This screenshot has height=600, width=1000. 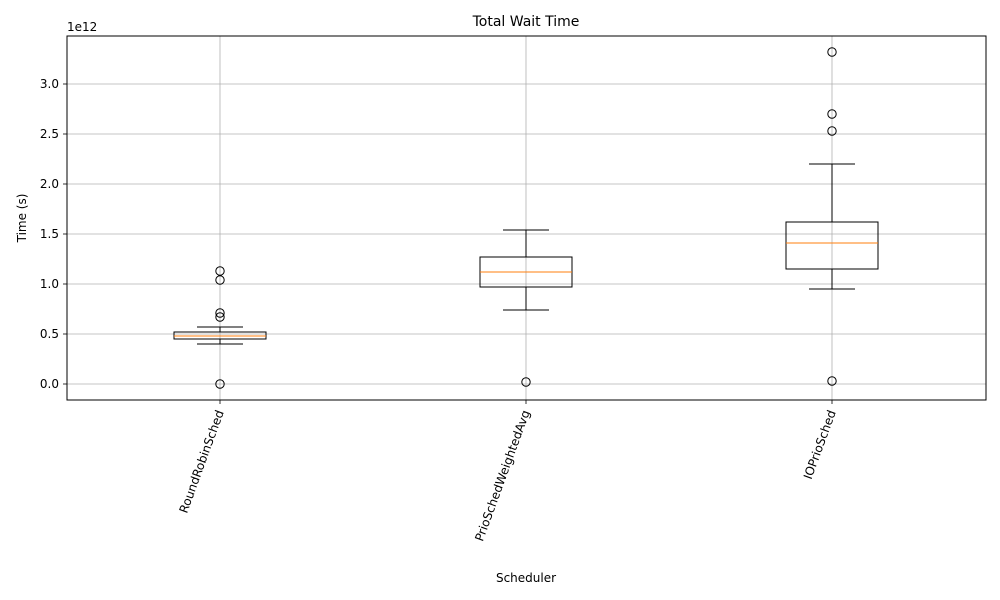 What do you see at coordinates (820, 444) in the screenshot?
I see `x-tick-label: IOPrioSched` at bounding box center [820, 444].